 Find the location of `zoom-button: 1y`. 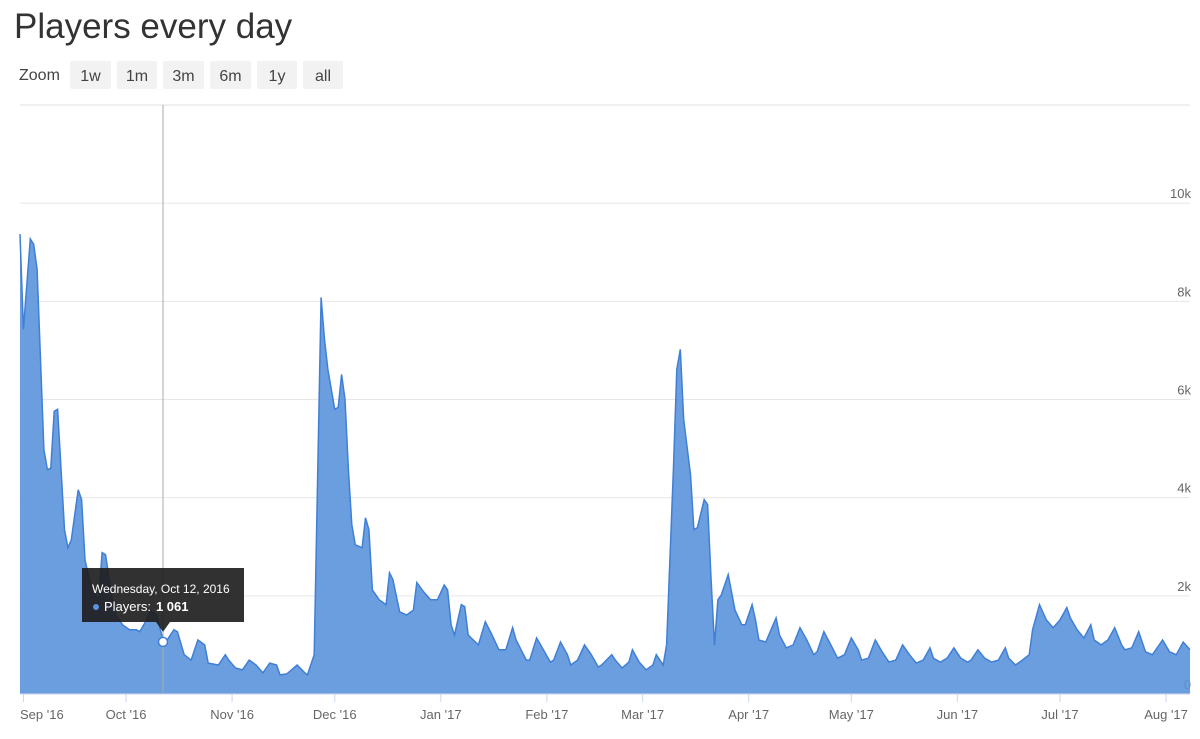

zoom-button: 1y is located at coordinates (277, 75).